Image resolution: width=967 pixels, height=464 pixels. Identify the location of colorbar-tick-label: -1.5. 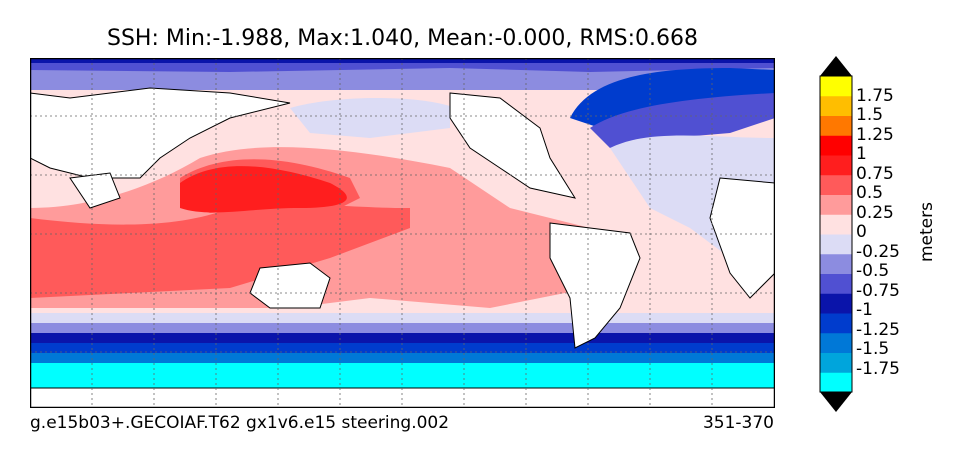
(873, 349).